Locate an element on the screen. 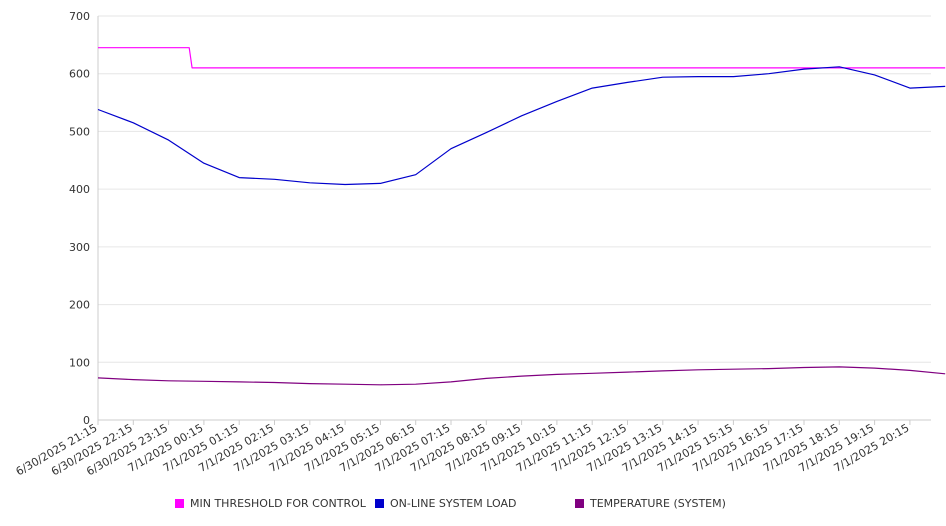 This screenshot has height=526, width=946. legend-label-temperature: TEMPERATURE (SYSTEM) is located at coordinates (658, 503).